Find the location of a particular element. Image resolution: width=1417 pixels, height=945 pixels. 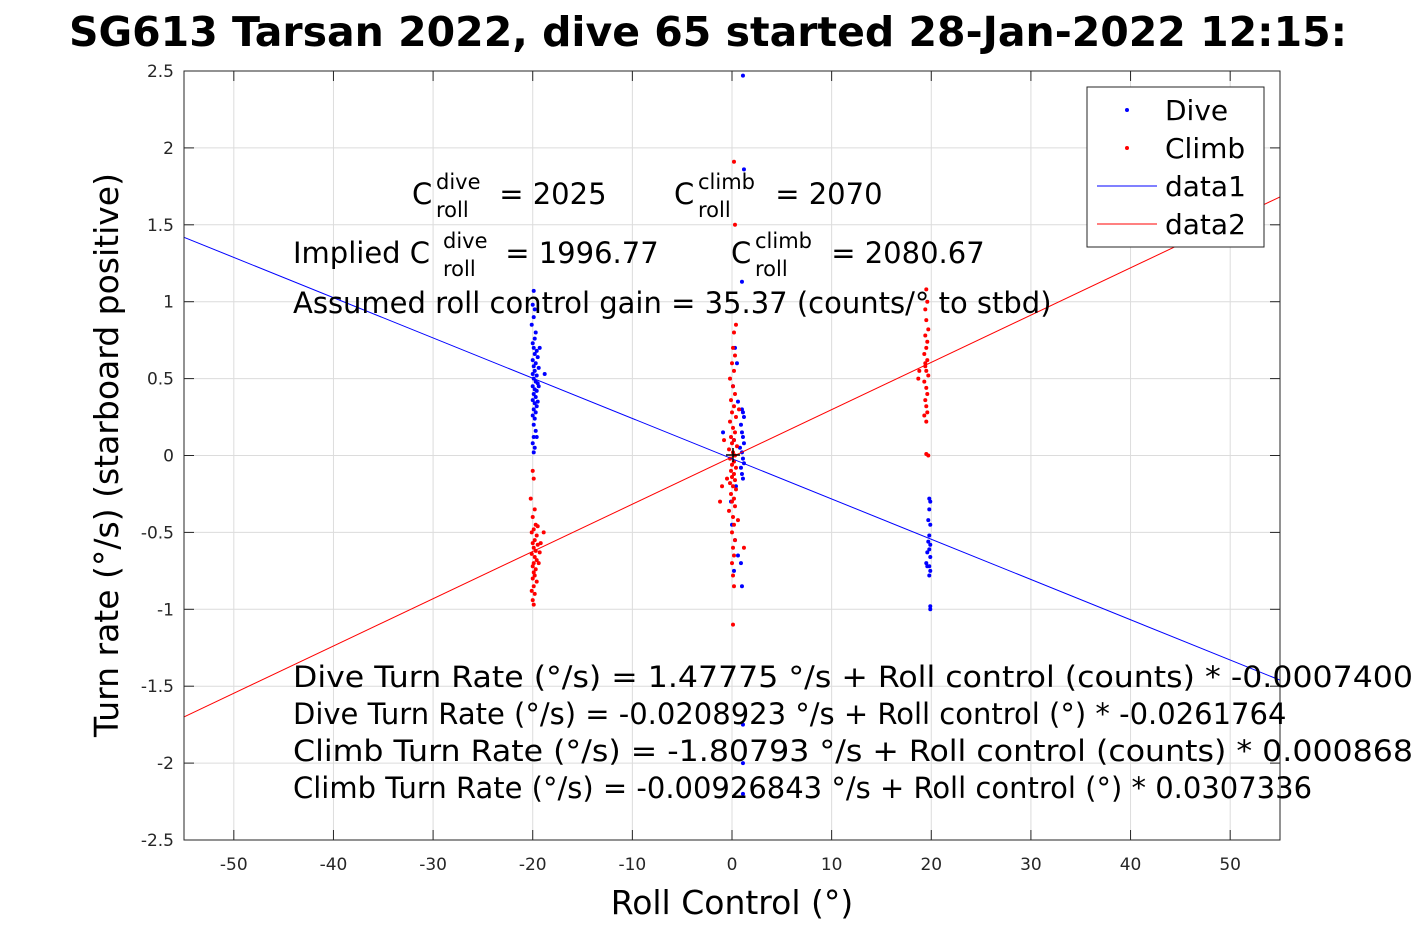

x-tick-label: 40 is located at coordinates (1131, 865).